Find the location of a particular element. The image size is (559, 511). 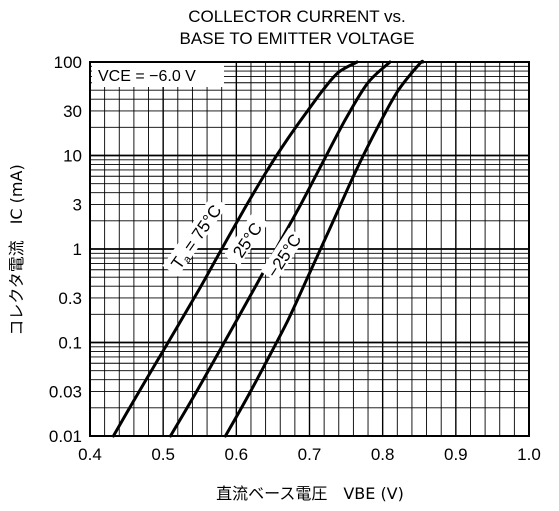

condition-box is located at coordinates (158, 75).